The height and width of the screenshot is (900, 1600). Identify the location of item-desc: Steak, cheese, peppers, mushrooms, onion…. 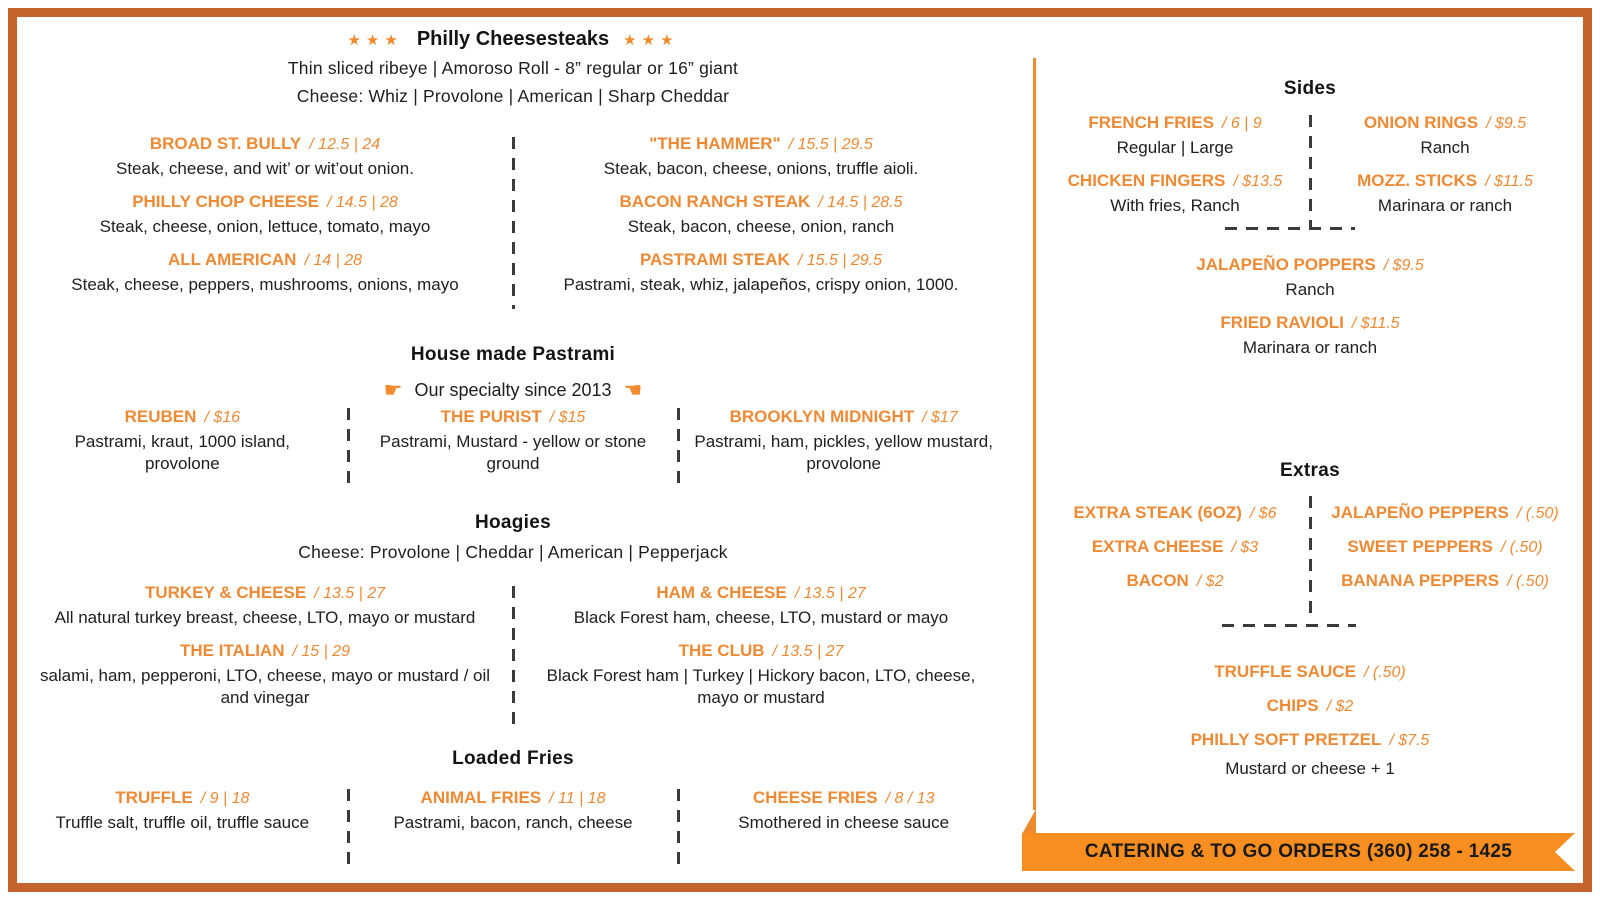
(265, 284).